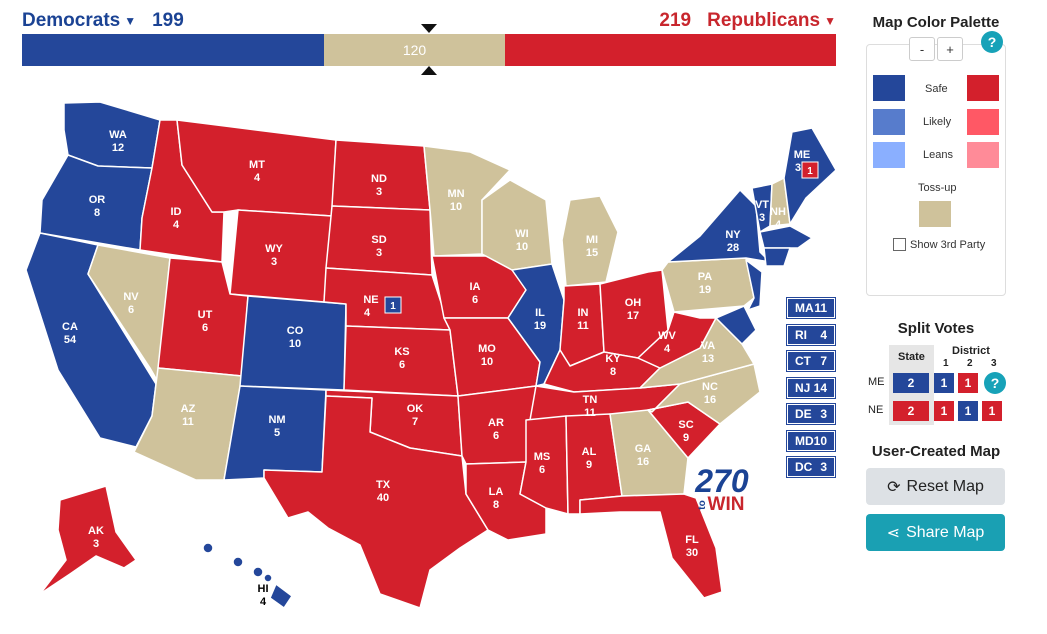 The width and height of the screenshot is (1047, 634). Describe the element at coordinates (983, 88) in the screenshot. I see `swatch-safe-rep` at that location.